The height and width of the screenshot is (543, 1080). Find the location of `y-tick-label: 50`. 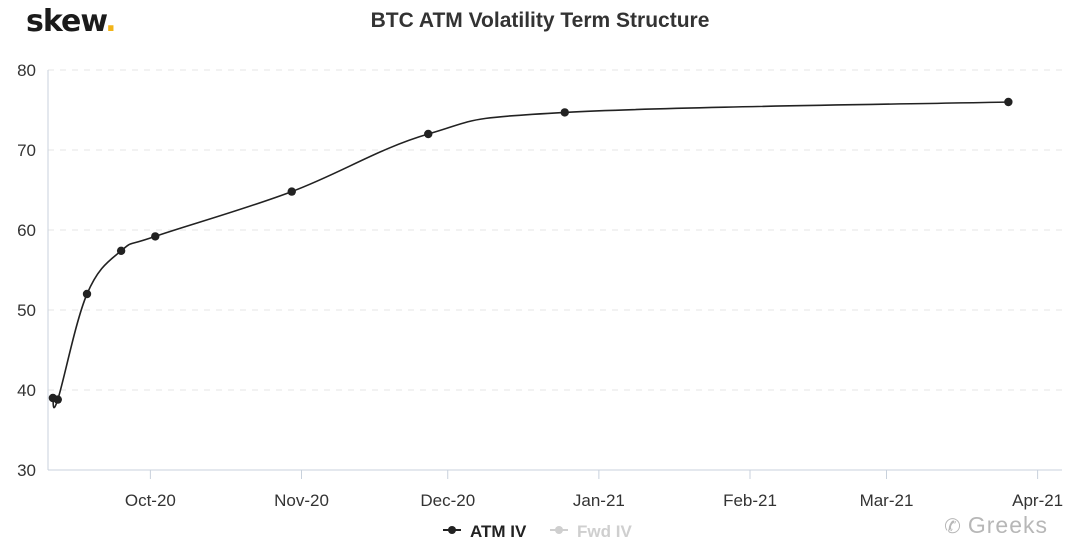

y-tick-label: 50 is located at coordinates (26, 310).